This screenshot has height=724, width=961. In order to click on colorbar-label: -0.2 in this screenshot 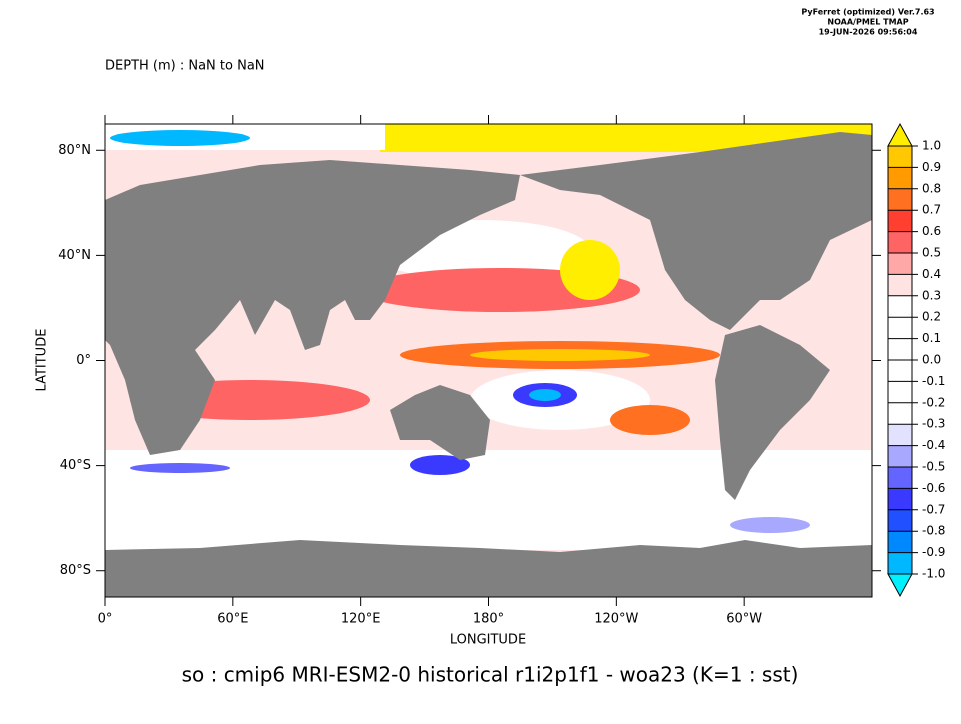, I will do `click(933, 402)`.